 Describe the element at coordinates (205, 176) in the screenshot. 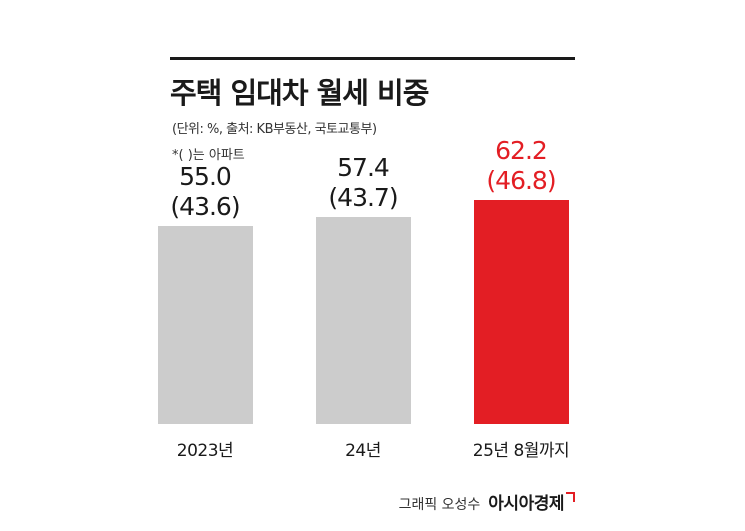

I see `primary-value-1: 55.0` at that location.